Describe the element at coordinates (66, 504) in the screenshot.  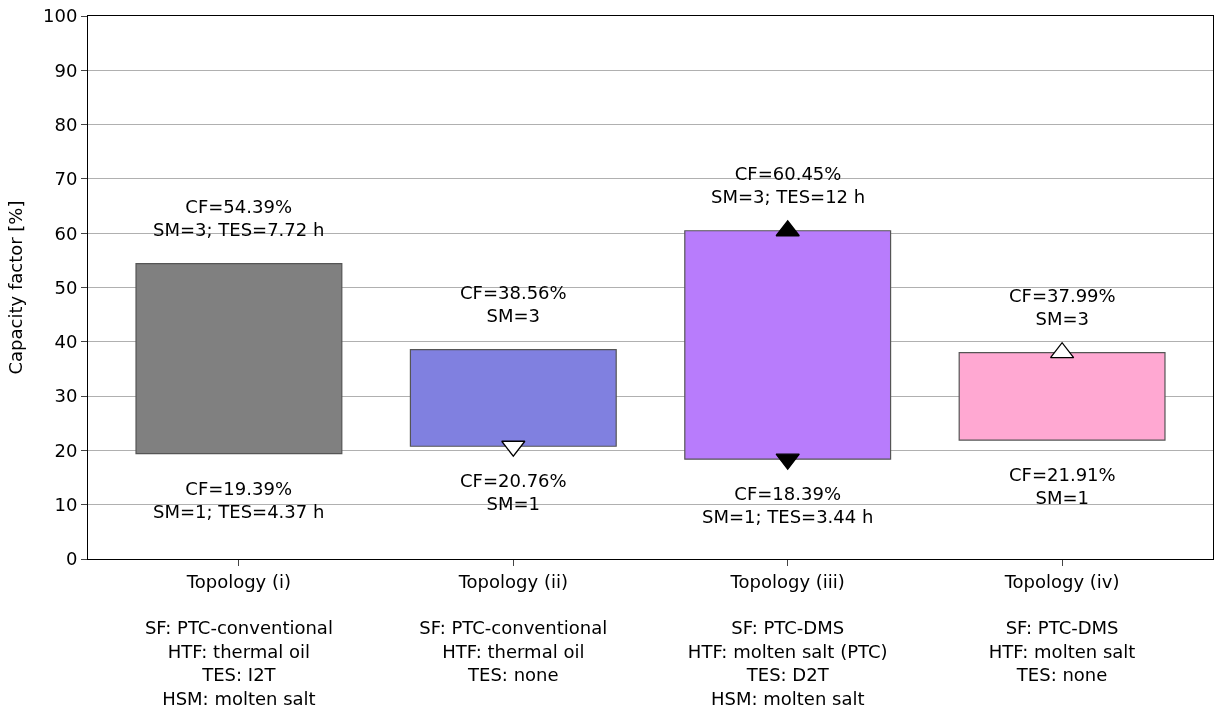
I see `y-tick-label: 10` at that location.